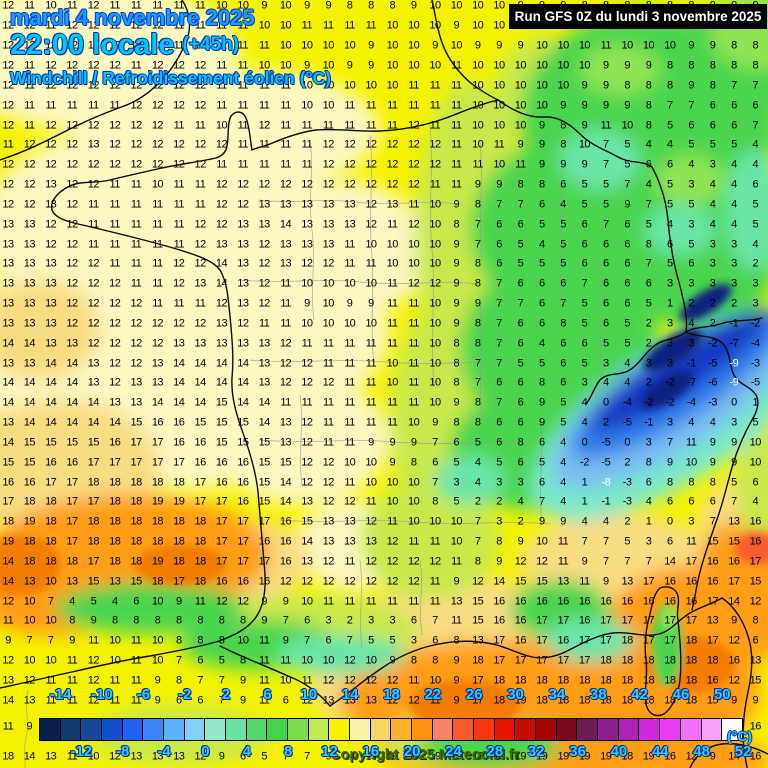 Image resolution: width=768 pixels, height=768 pixels. What do you see at coordinates (92, 45) in the screenshot?
I see `local-time: 22:00 locale` at bounding box center [92, 45].